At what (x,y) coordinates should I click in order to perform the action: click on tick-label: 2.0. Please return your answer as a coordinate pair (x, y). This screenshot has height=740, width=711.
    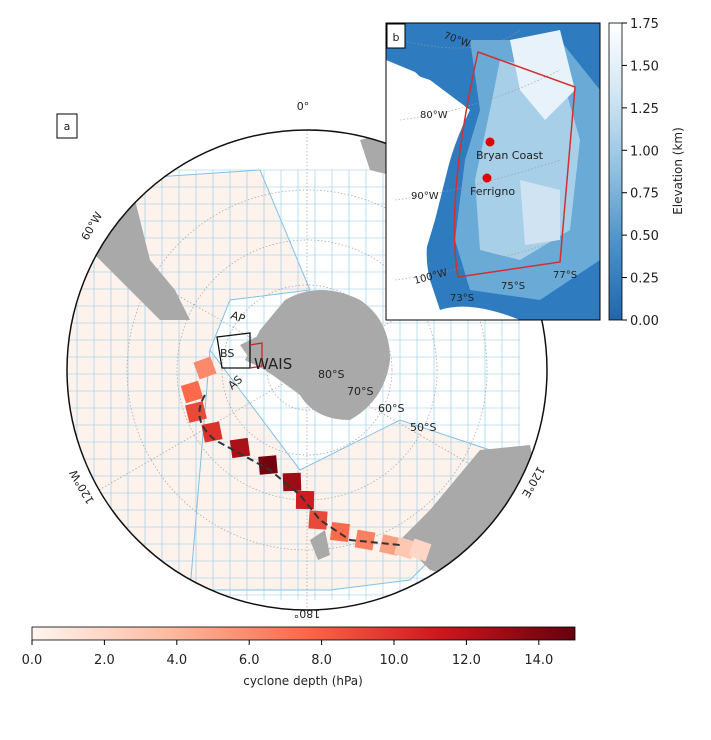
    Looking at the image, I should click on (104, 660).